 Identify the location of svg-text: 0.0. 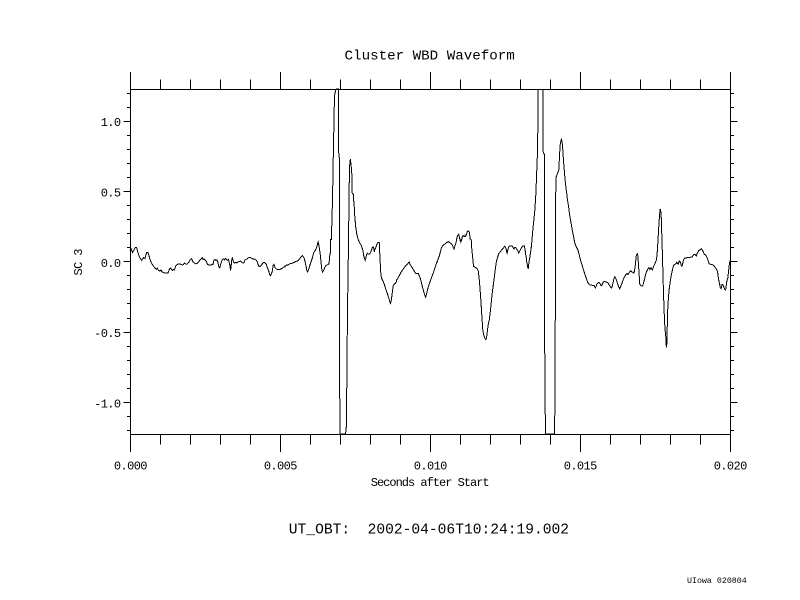
(111, 264).